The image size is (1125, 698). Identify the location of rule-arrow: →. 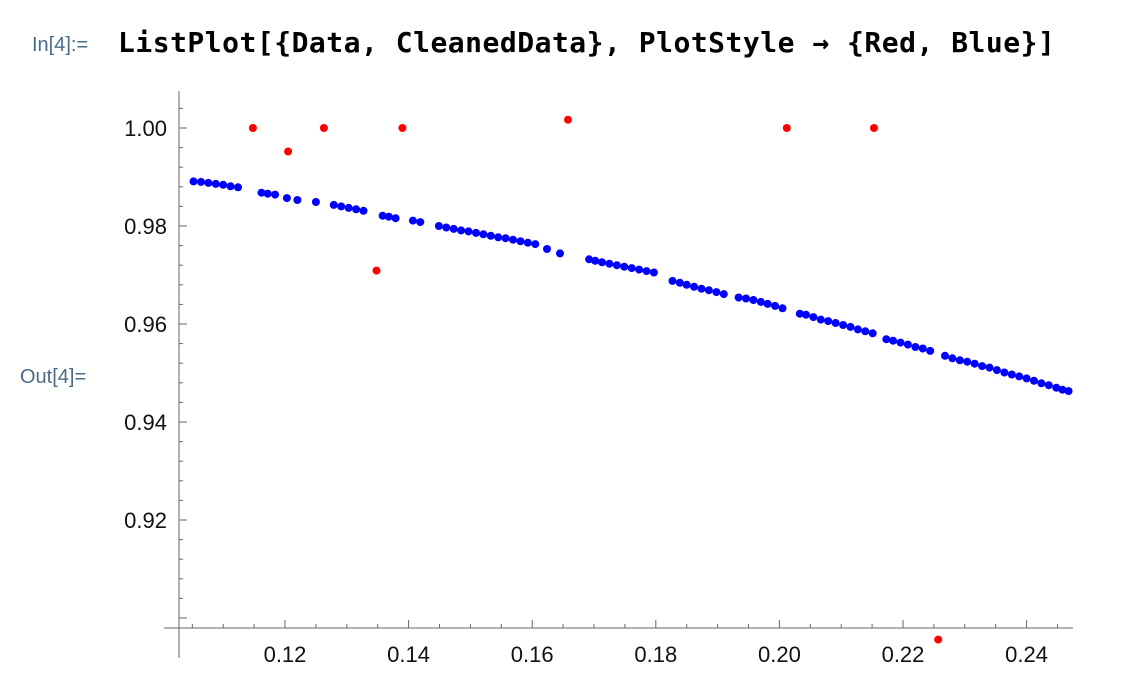
(821, 42).